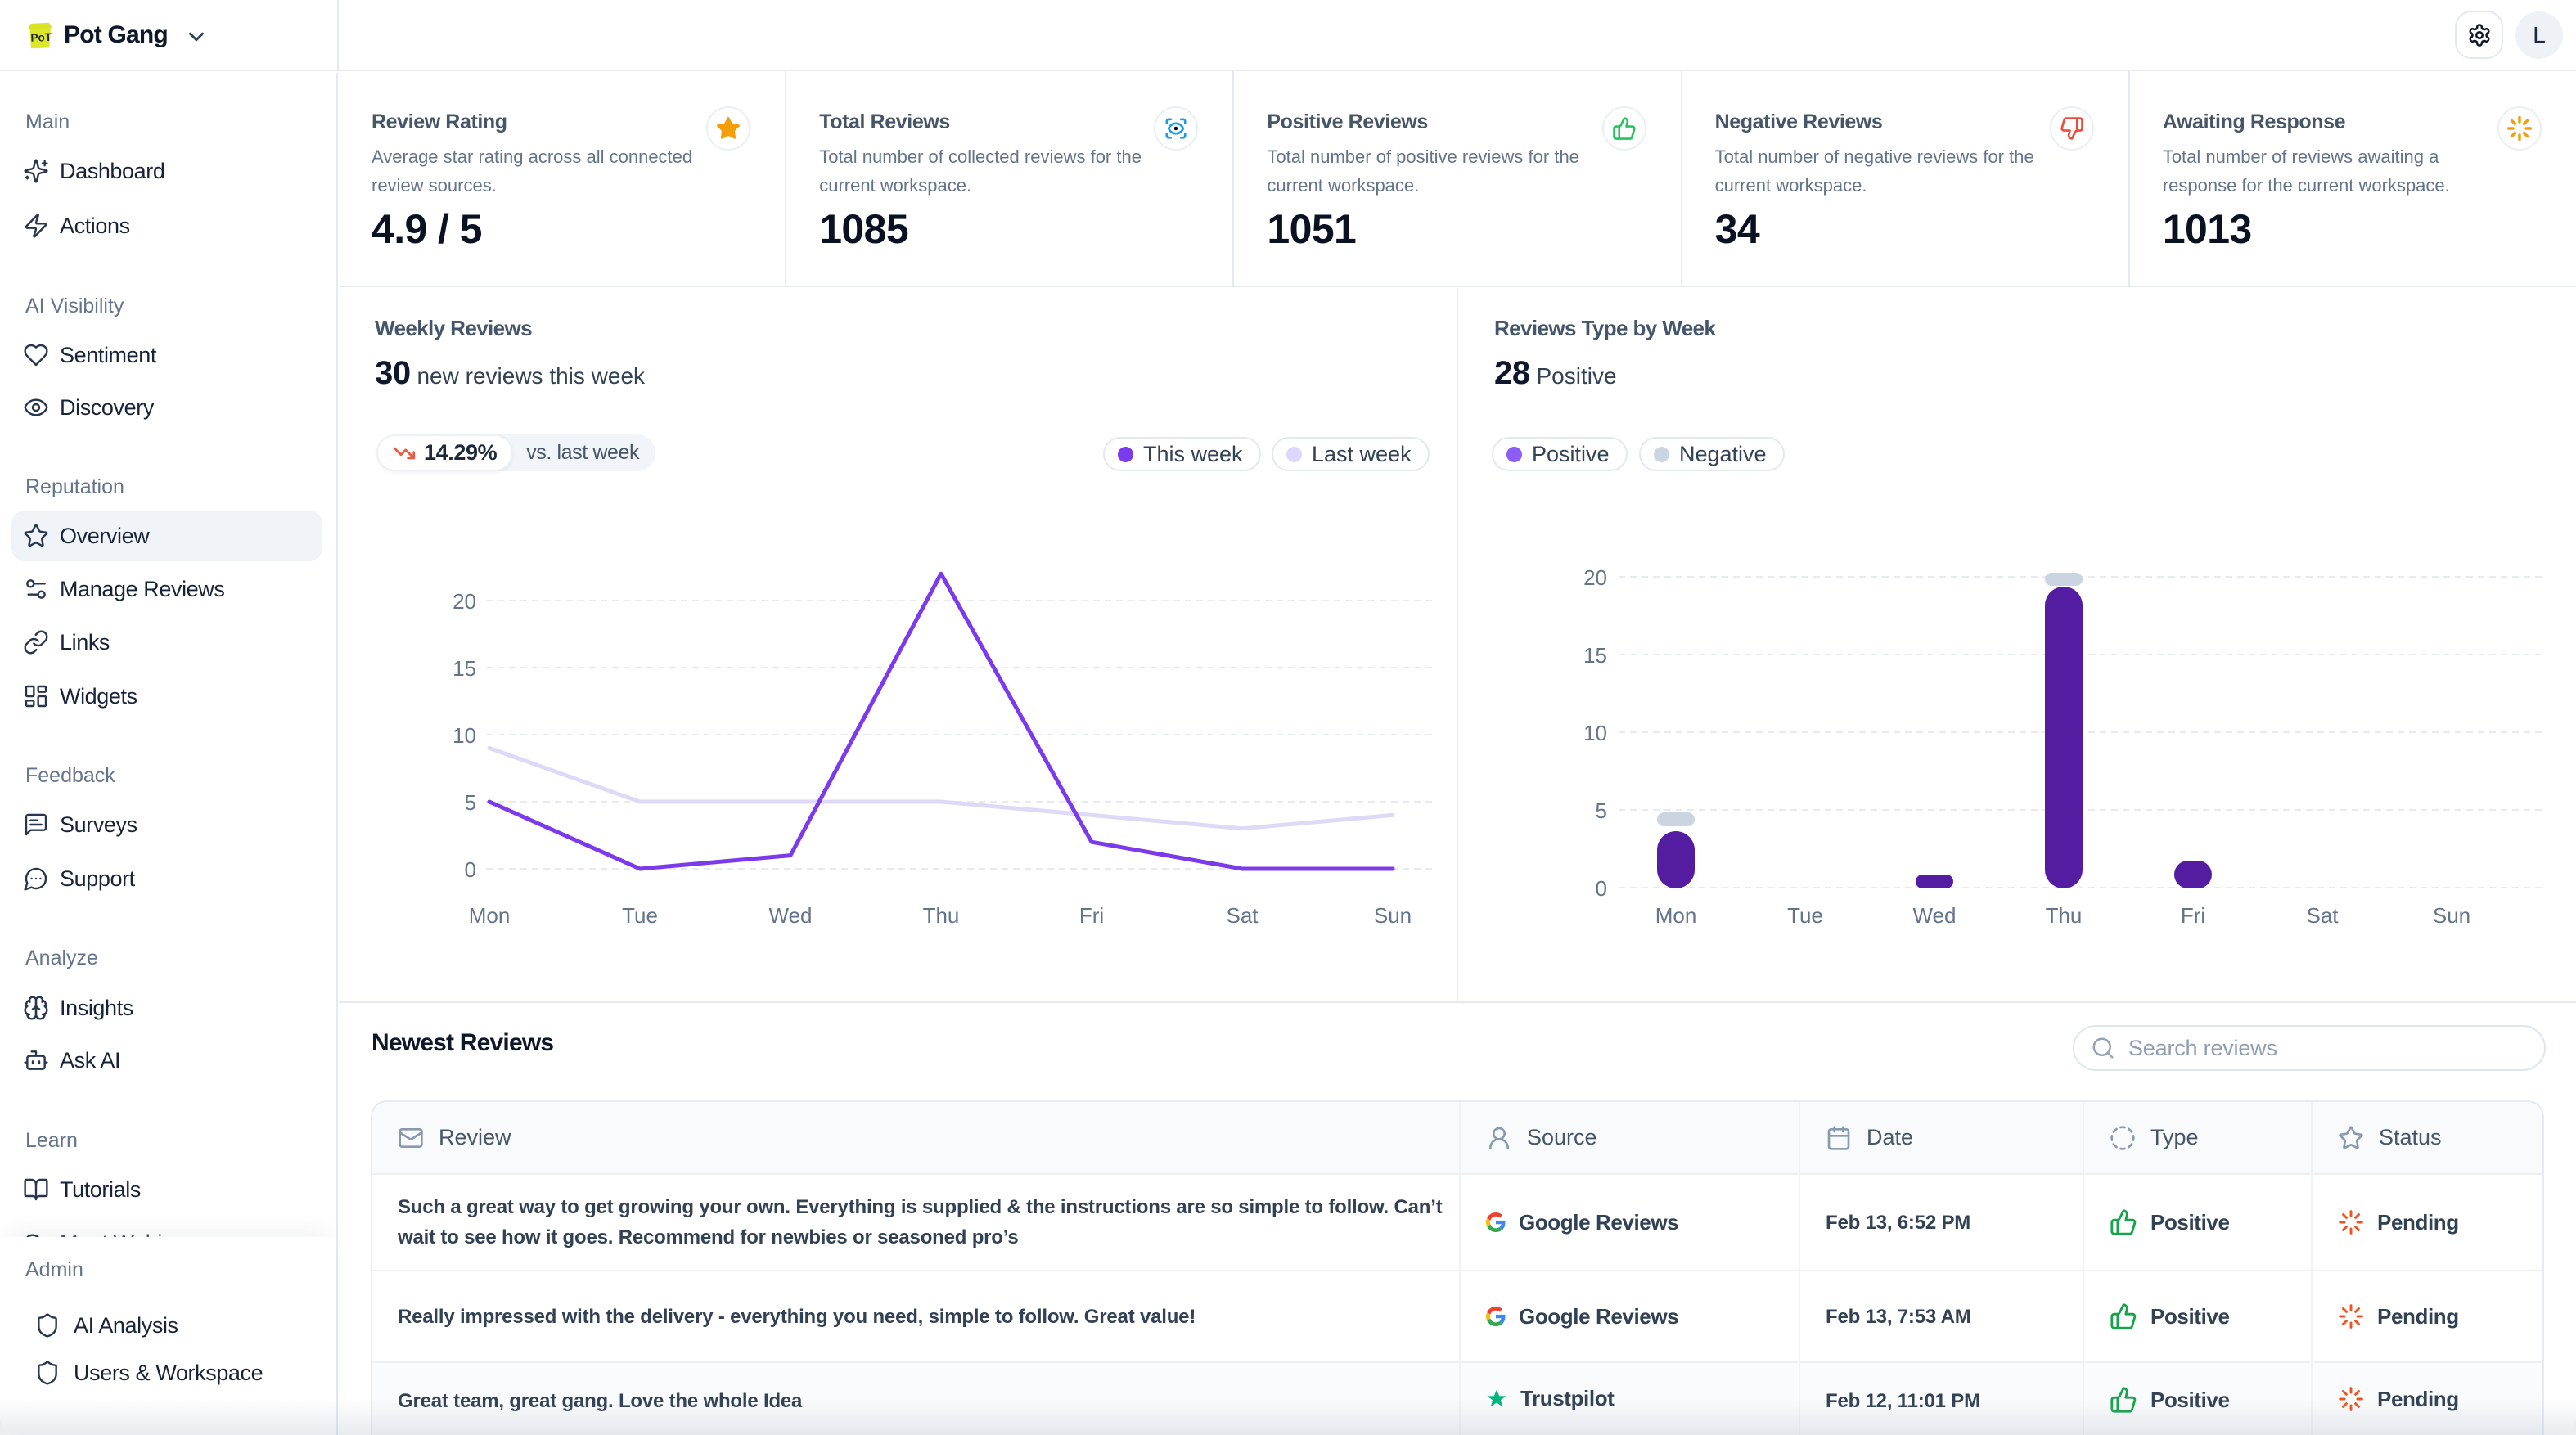 Image resolution: width=2576 pixels, height=1435 pixels. What do you see at coordinates (41, 37) in the screenshot?
I see `svg-text: PoT` at bounding box center [41, 37].